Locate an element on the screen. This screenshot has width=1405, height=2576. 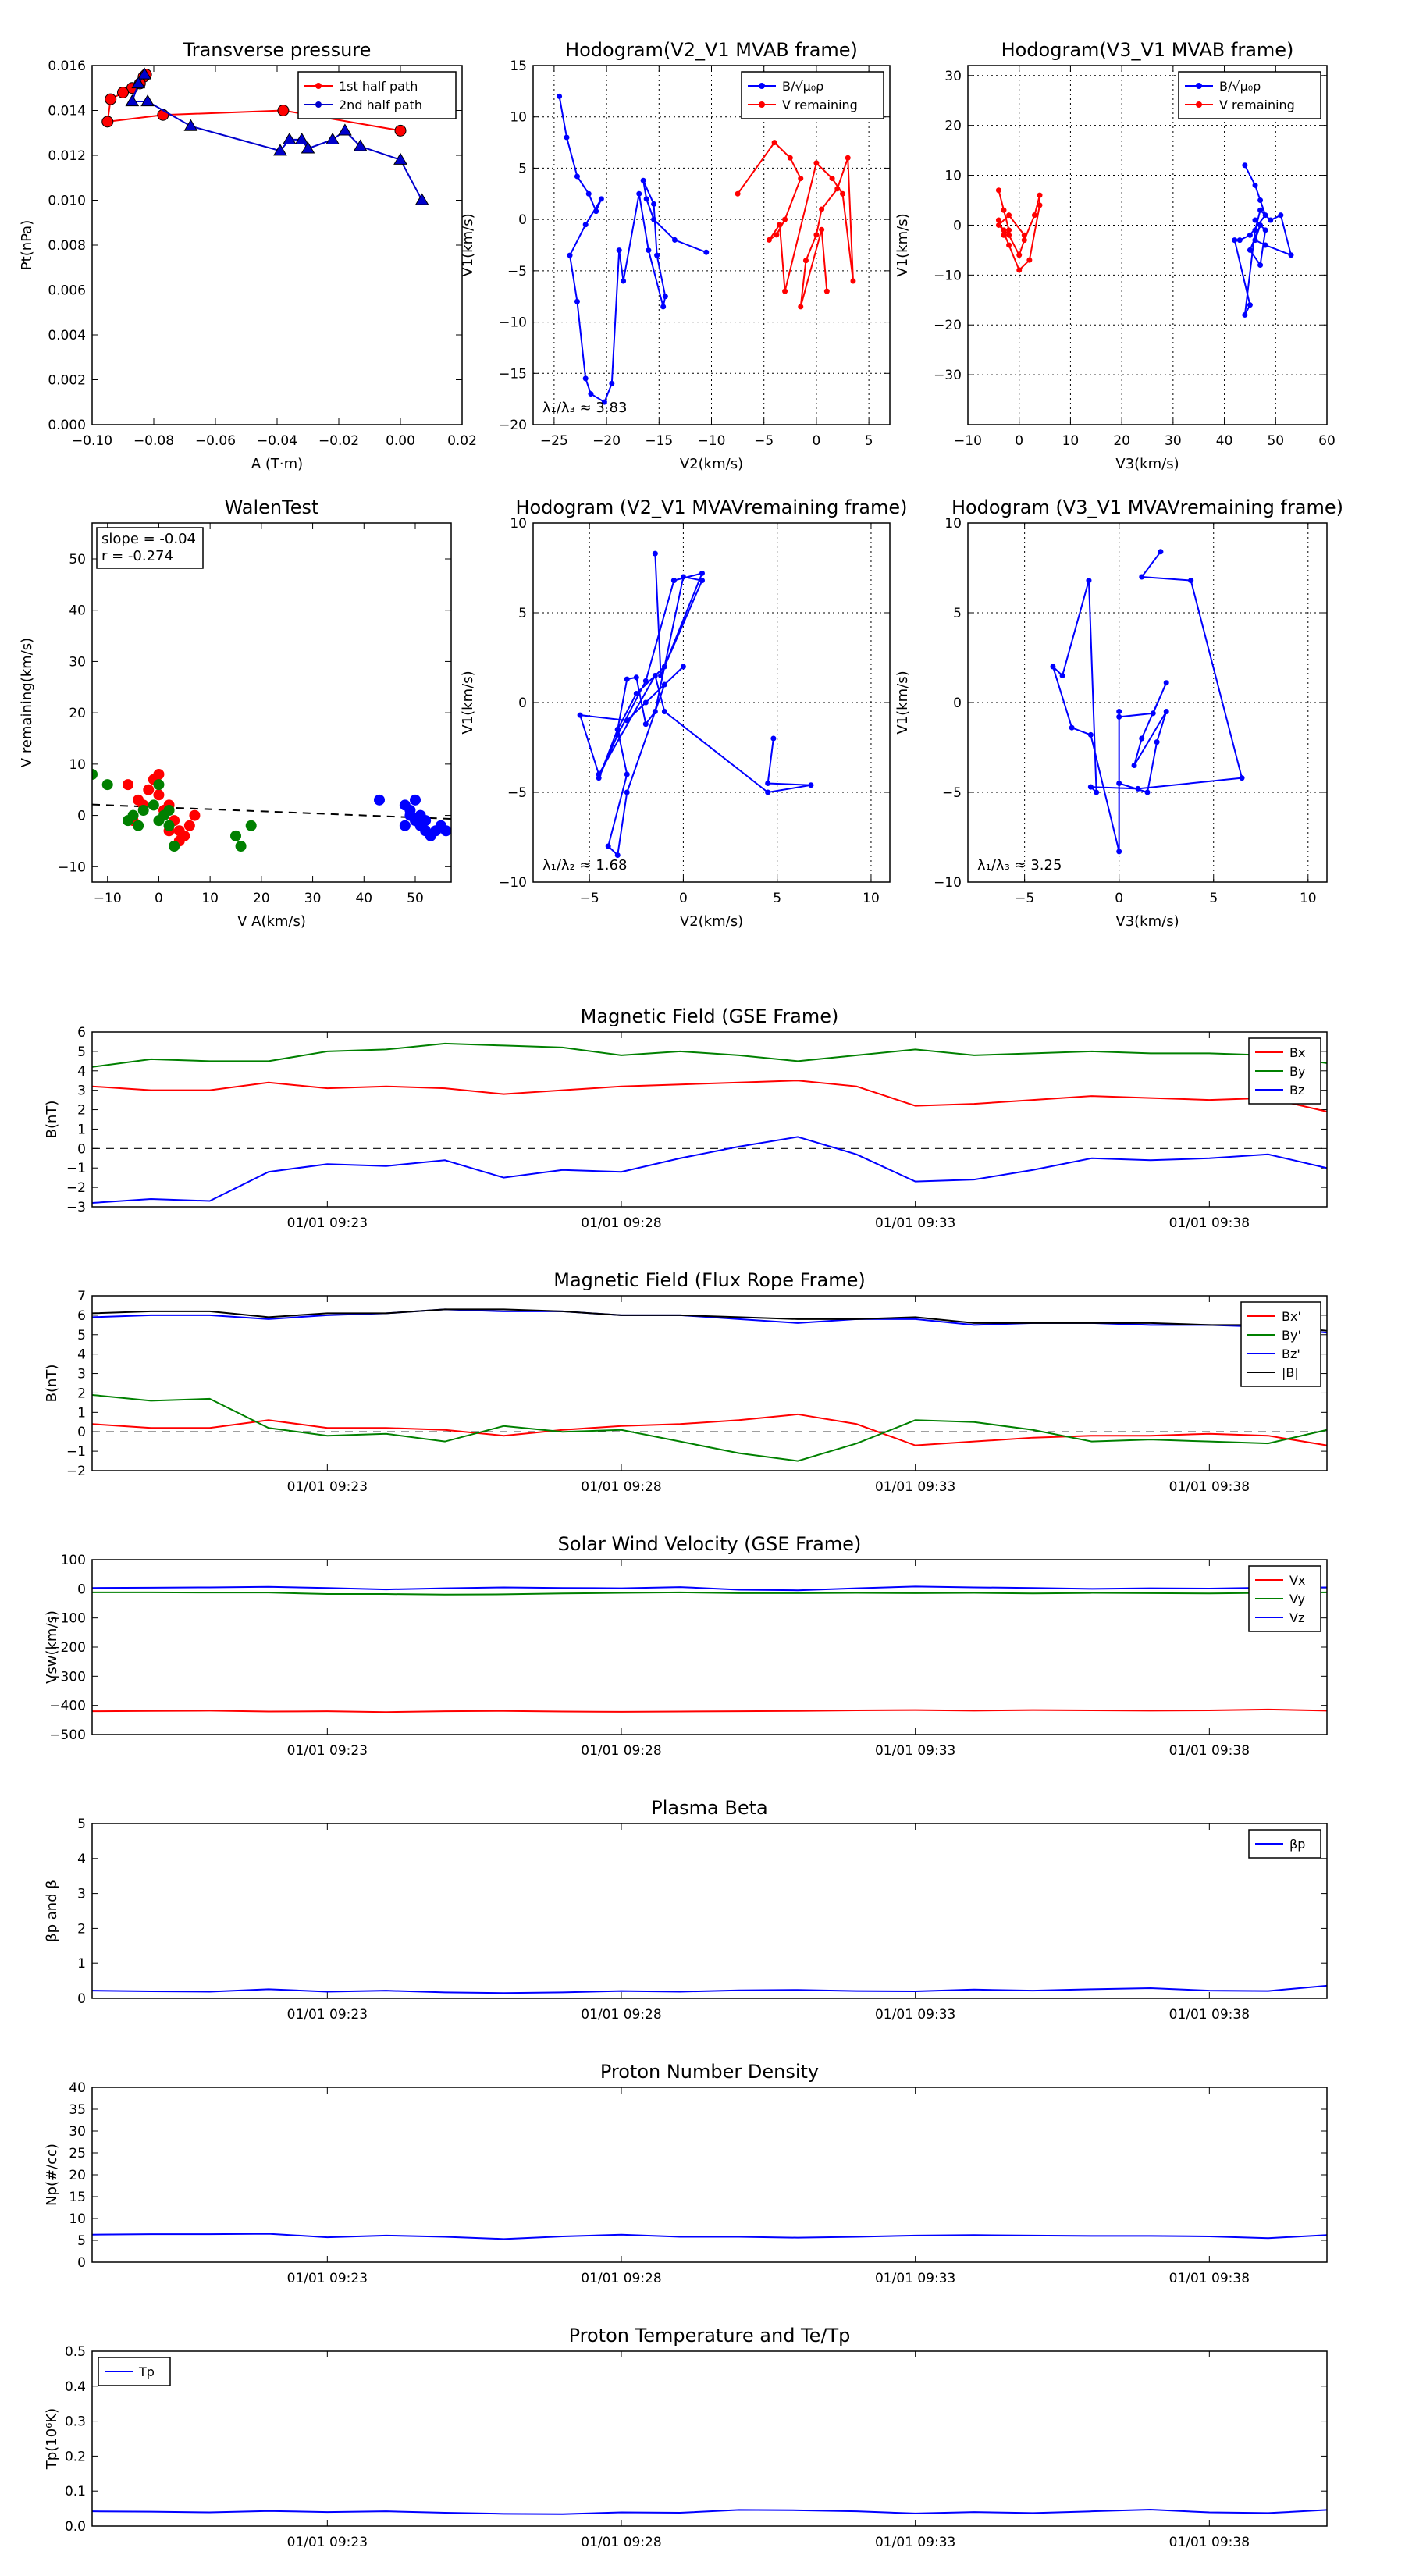
x-tick-label: −0.04 is located at coordinates (277, 441).